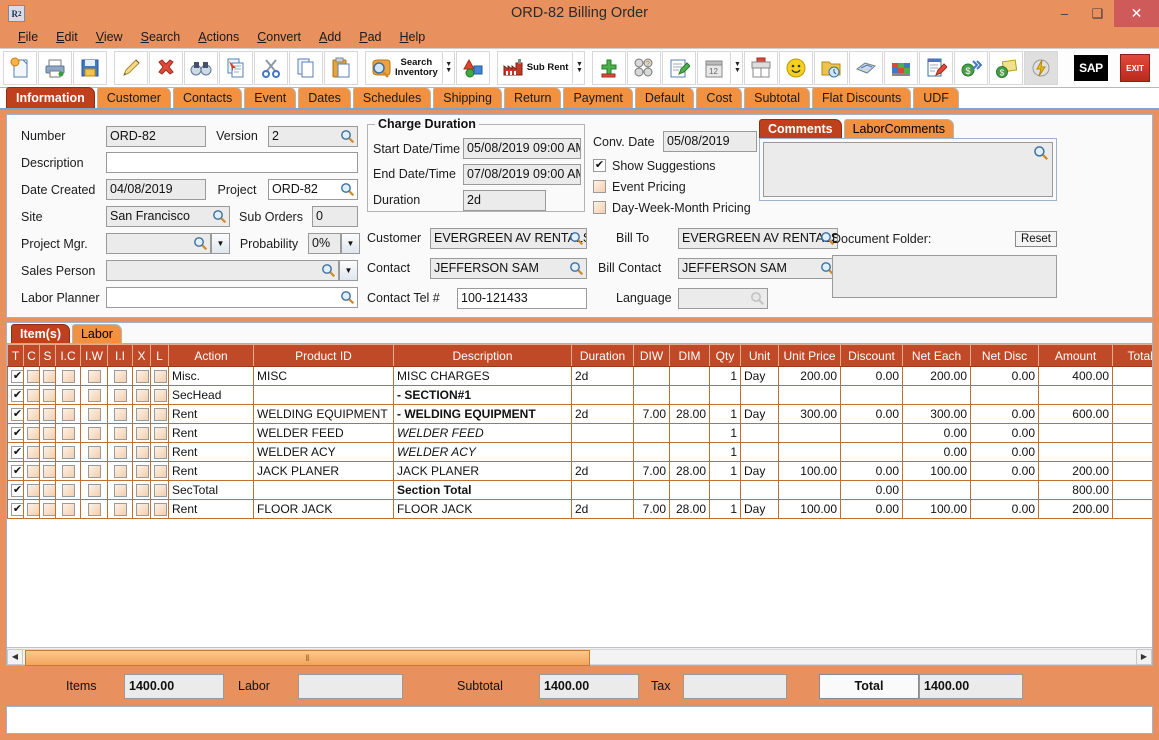 This screenshot has height=740, width=1159. What do you see at coordinates (1004, 355) in the screenshot?
I see `column-header-net_disc: Net Disc` at bounding box center [1004, 355].